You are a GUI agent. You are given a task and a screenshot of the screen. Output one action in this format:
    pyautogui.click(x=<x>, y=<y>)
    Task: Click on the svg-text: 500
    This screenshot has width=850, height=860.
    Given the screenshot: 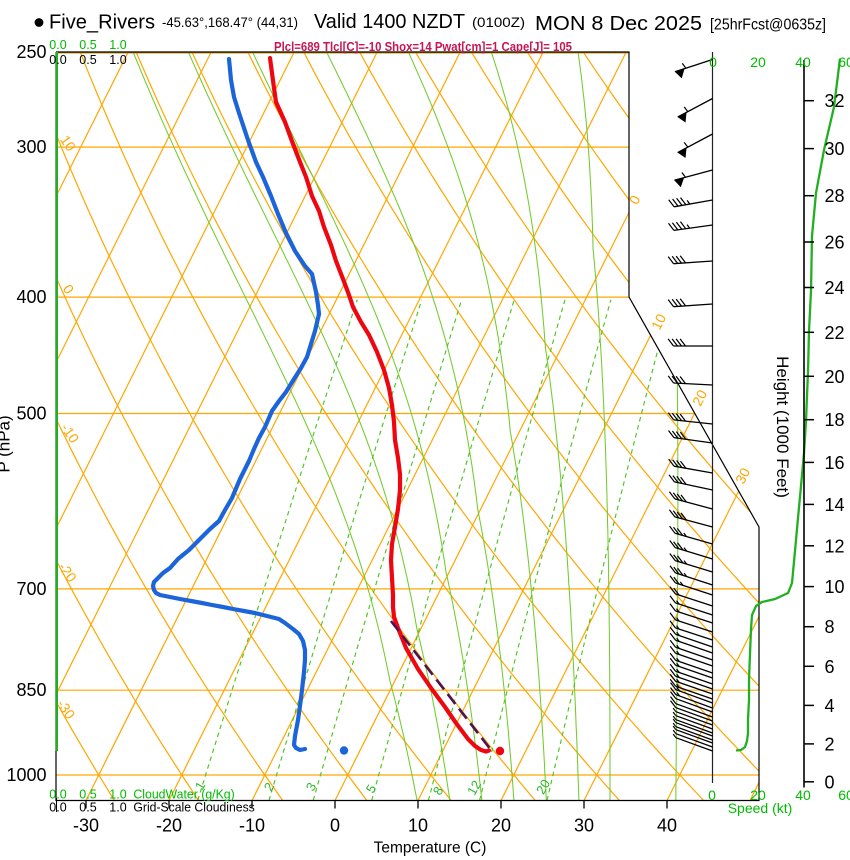 What is the action you would take?
    pyautogui.click(x=31, y=414)
    